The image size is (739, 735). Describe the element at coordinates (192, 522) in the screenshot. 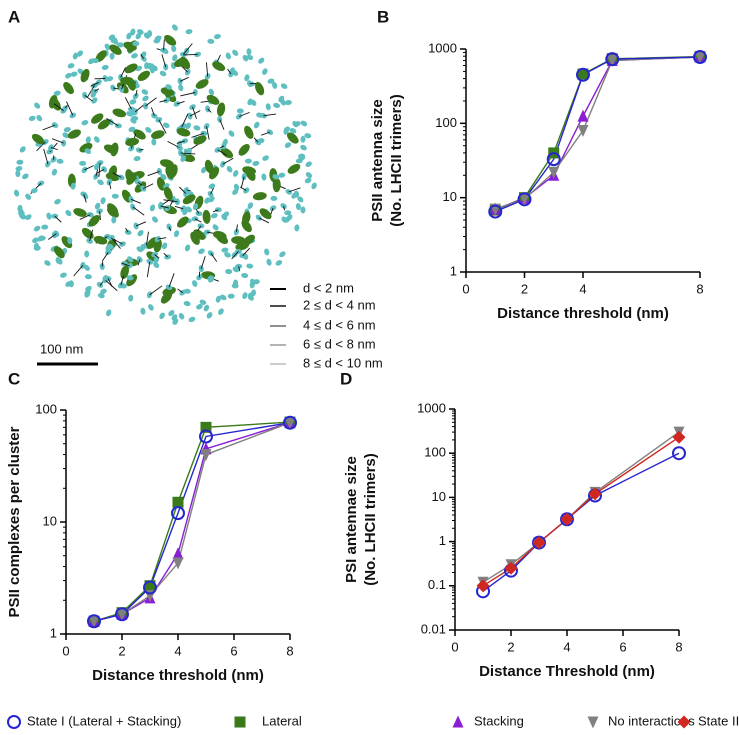

I see `series-line` at that location.